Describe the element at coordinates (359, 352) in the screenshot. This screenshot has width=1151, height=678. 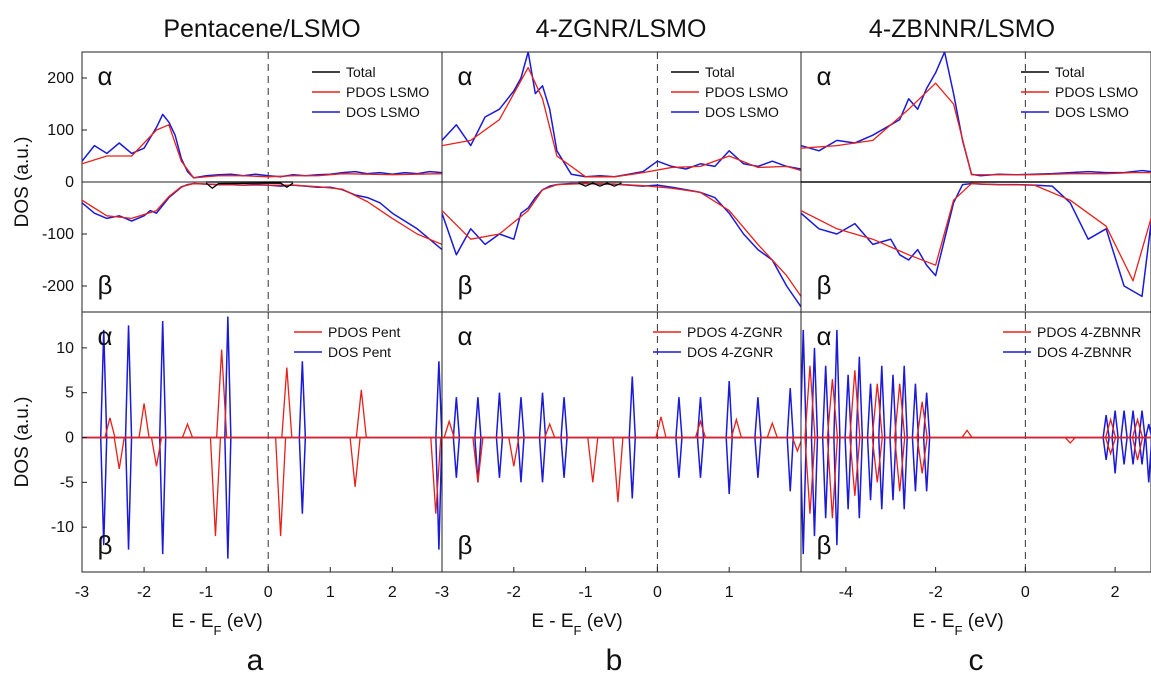
I see `legend-label: DOS Pent` at that location.